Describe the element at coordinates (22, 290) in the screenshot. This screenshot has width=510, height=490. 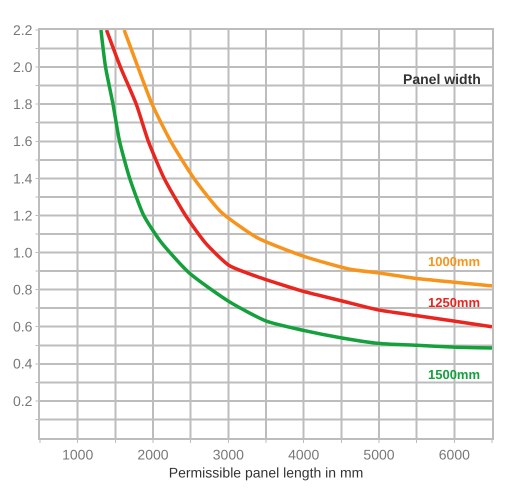
I see `y-tick-label: 0.8` at that location.